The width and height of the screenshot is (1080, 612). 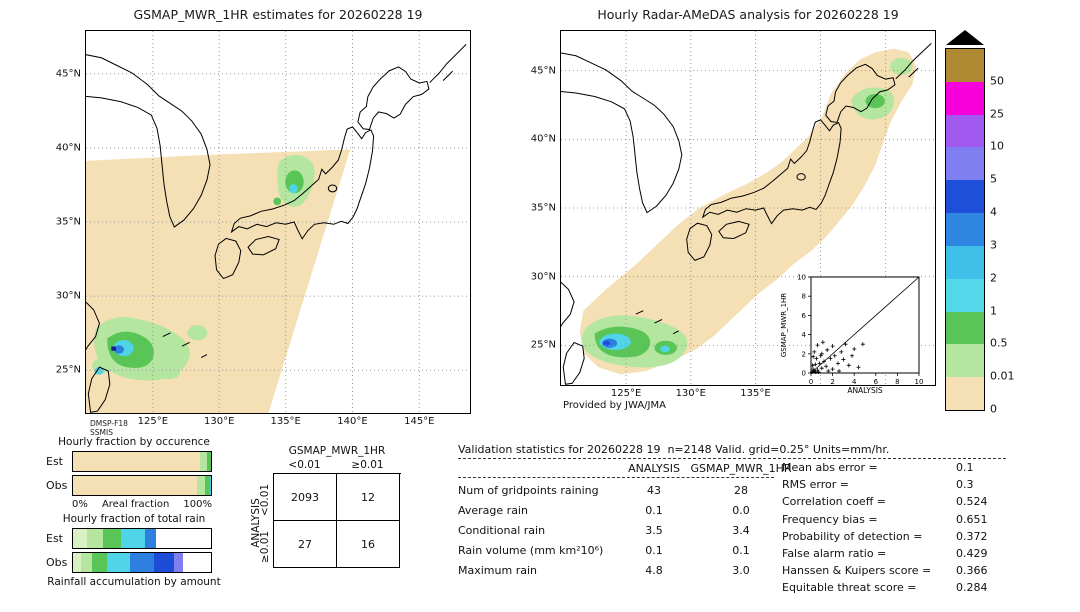 I want to click on metric-label: Correlation coeff =, so click(x=834, y=502).